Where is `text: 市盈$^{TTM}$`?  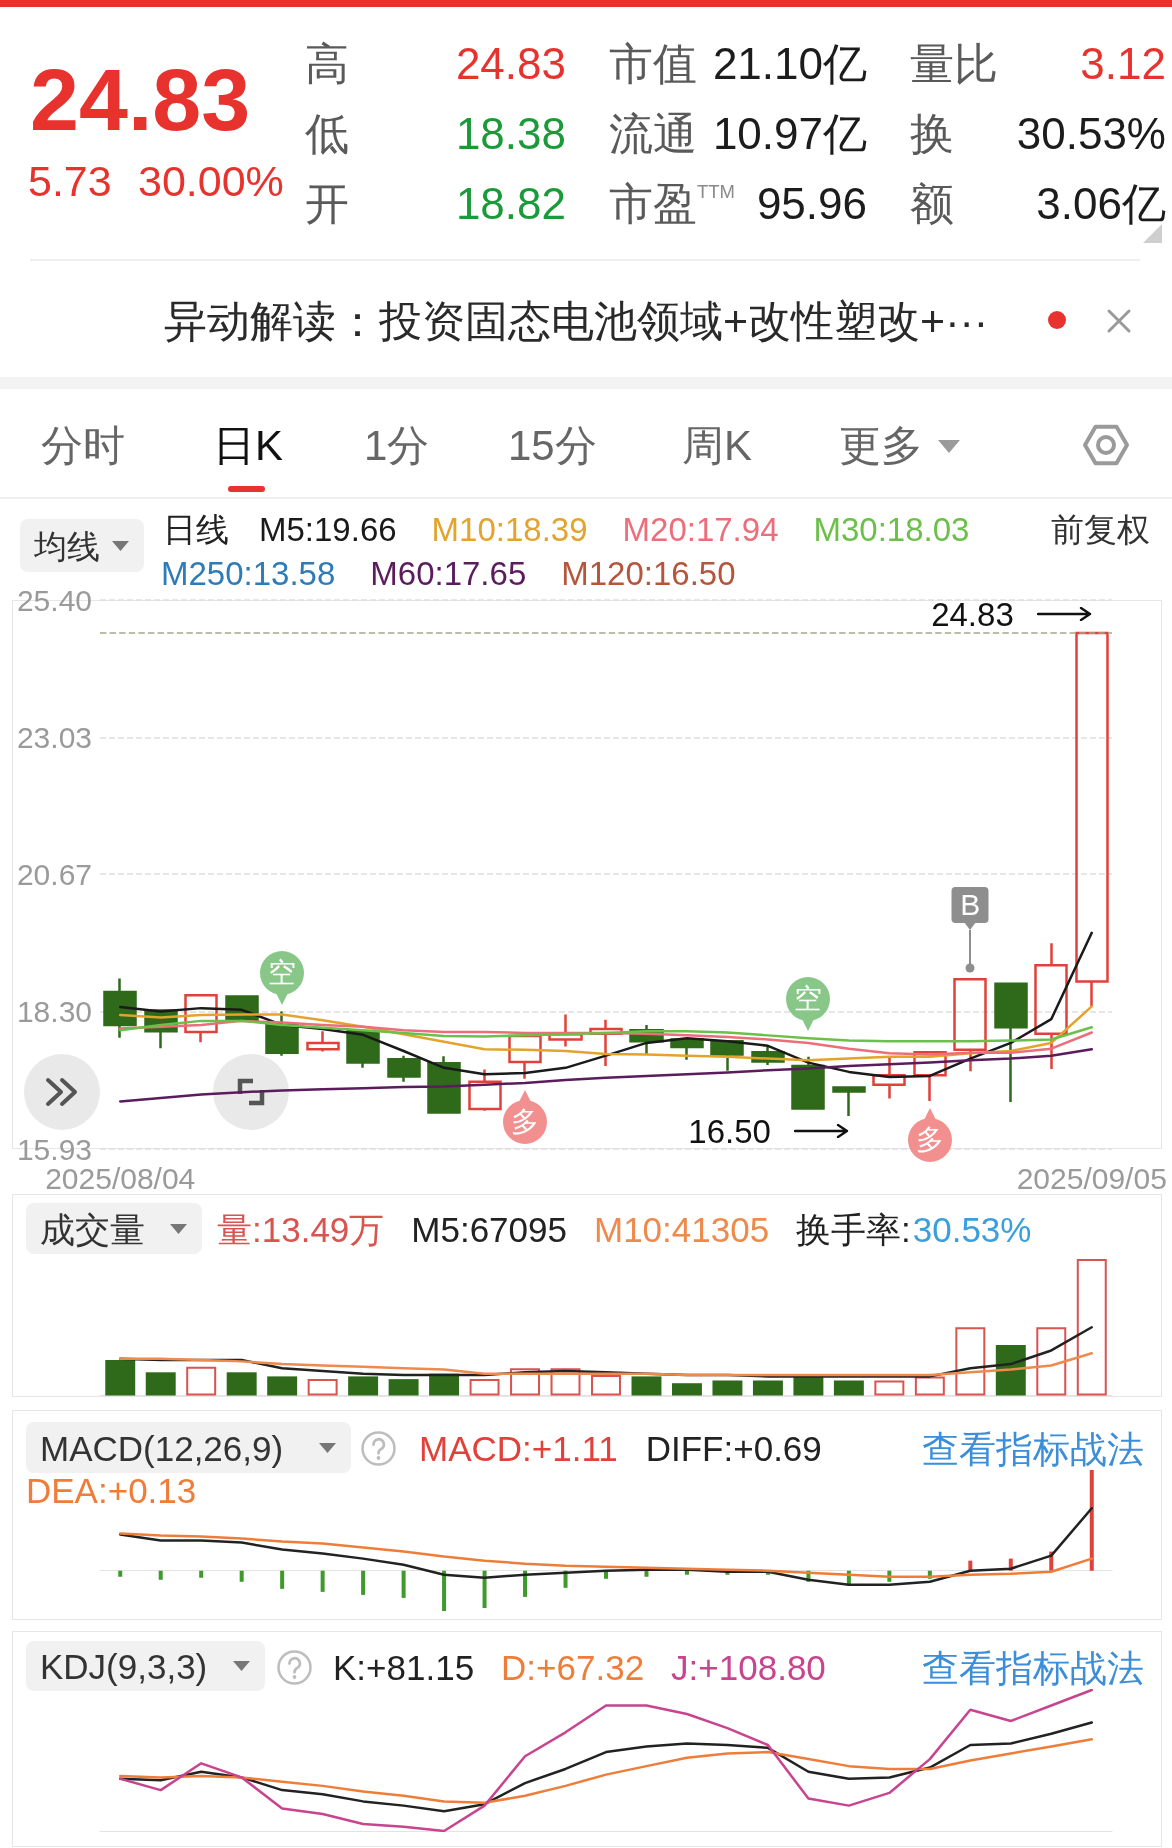
text: 市盈$^{TTM}$ is located at coordinates (672, 203).